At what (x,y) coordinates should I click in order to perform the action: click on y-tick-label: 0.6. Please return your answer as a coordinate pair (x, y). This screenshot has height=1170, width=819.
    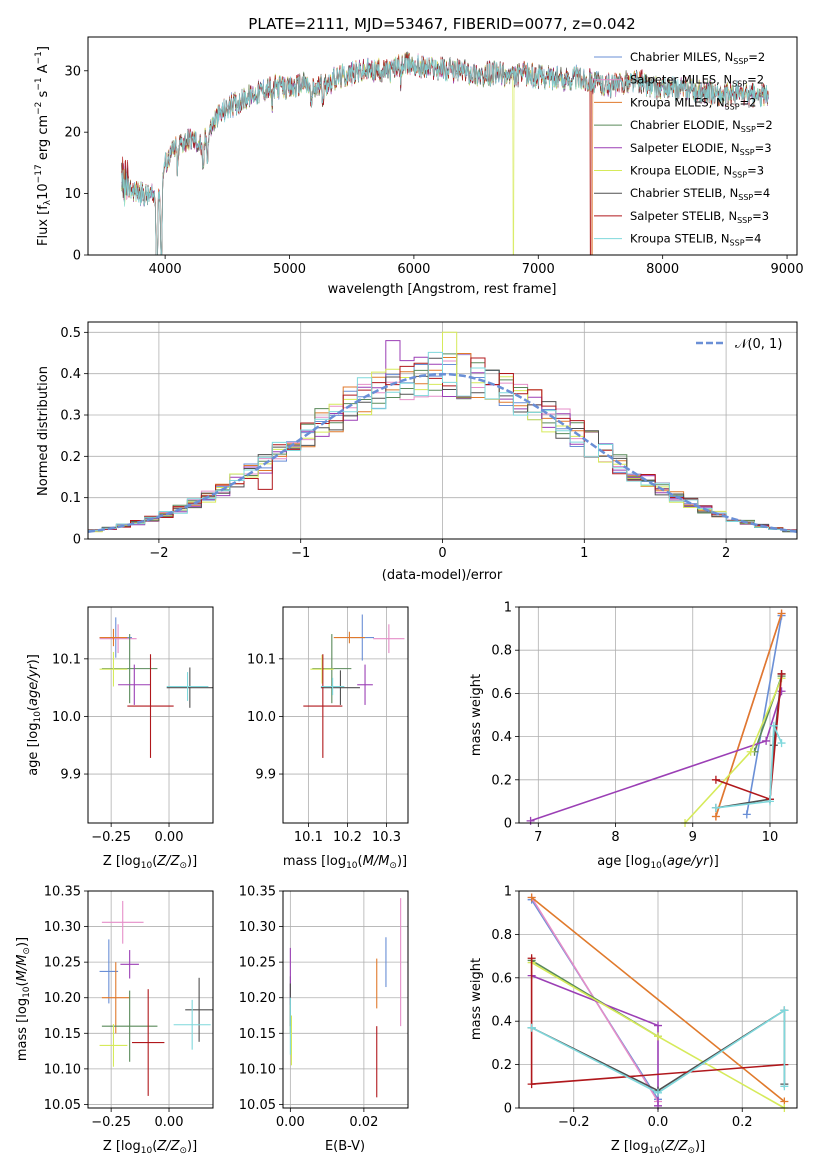
    Looking at the image, I should click on (501, 978).